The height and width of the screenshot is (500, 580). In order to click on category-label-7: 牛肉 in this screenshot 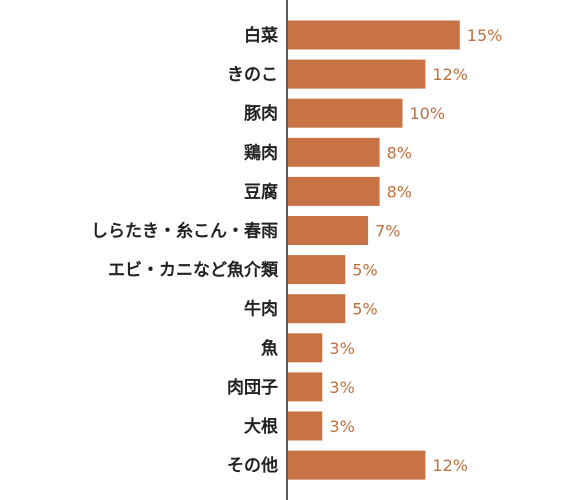, I will do `click(261, 309)`.